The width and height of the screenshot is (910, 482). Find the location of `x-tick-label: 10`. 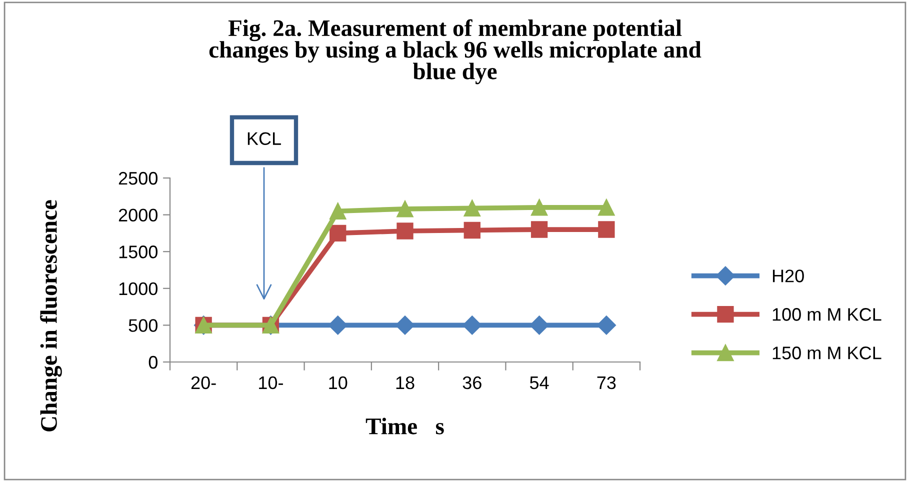

x-tick-label: 10 is located at coordinates (338, 383).